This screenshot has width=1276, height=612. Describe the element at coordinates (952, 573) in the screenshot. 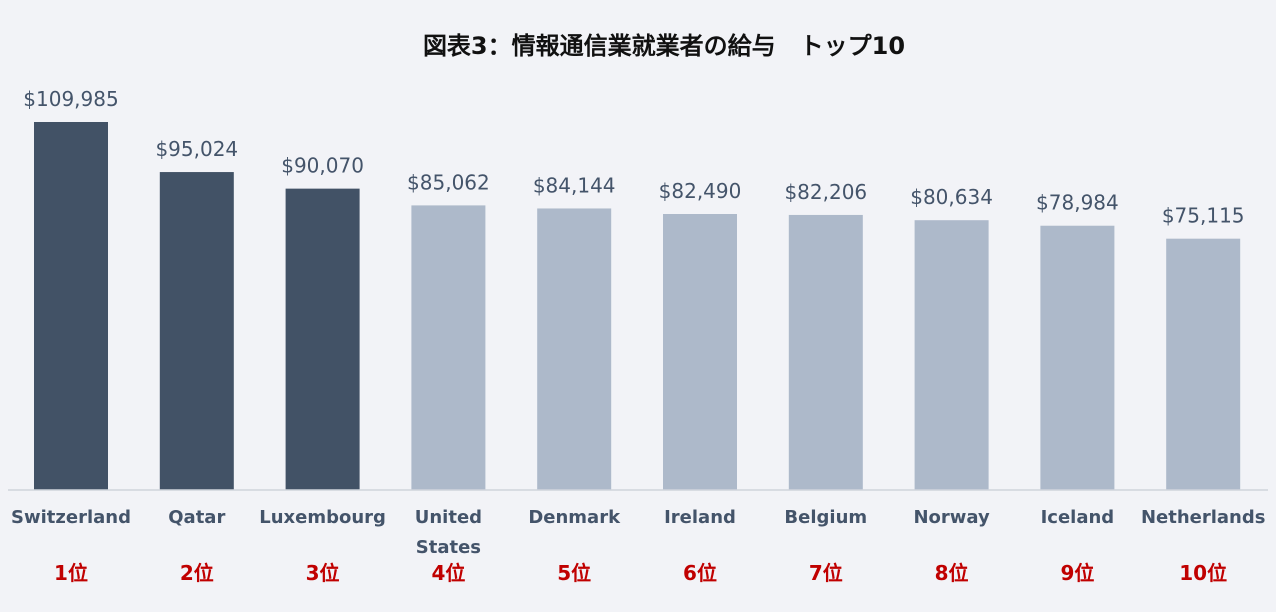

I see `rank-label-7: 8位` at that location.